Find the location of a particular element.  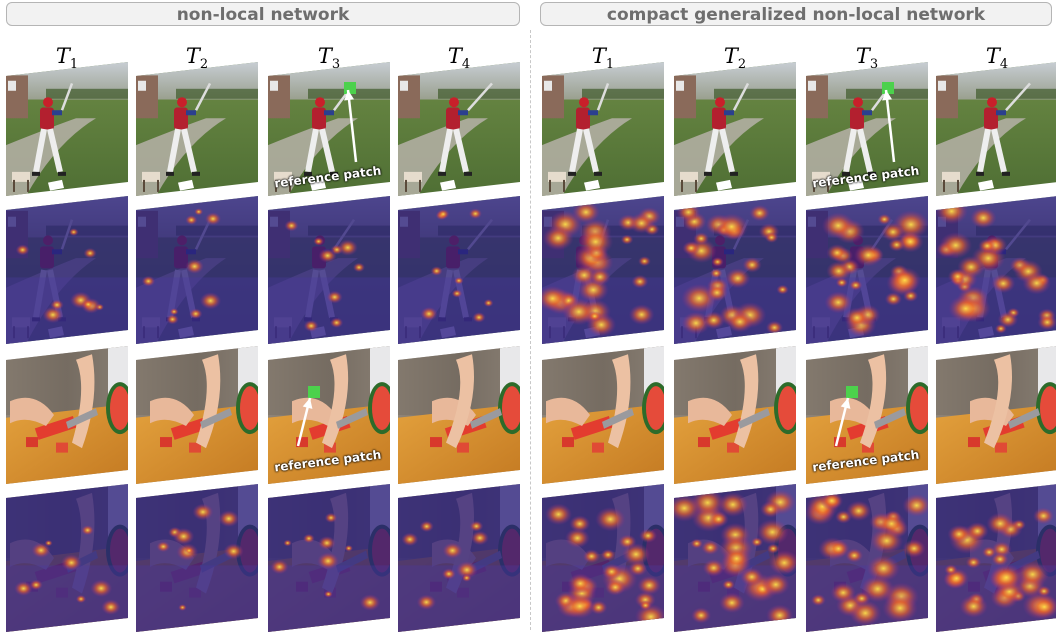

panel-divider is located at coordinates (530, 330).